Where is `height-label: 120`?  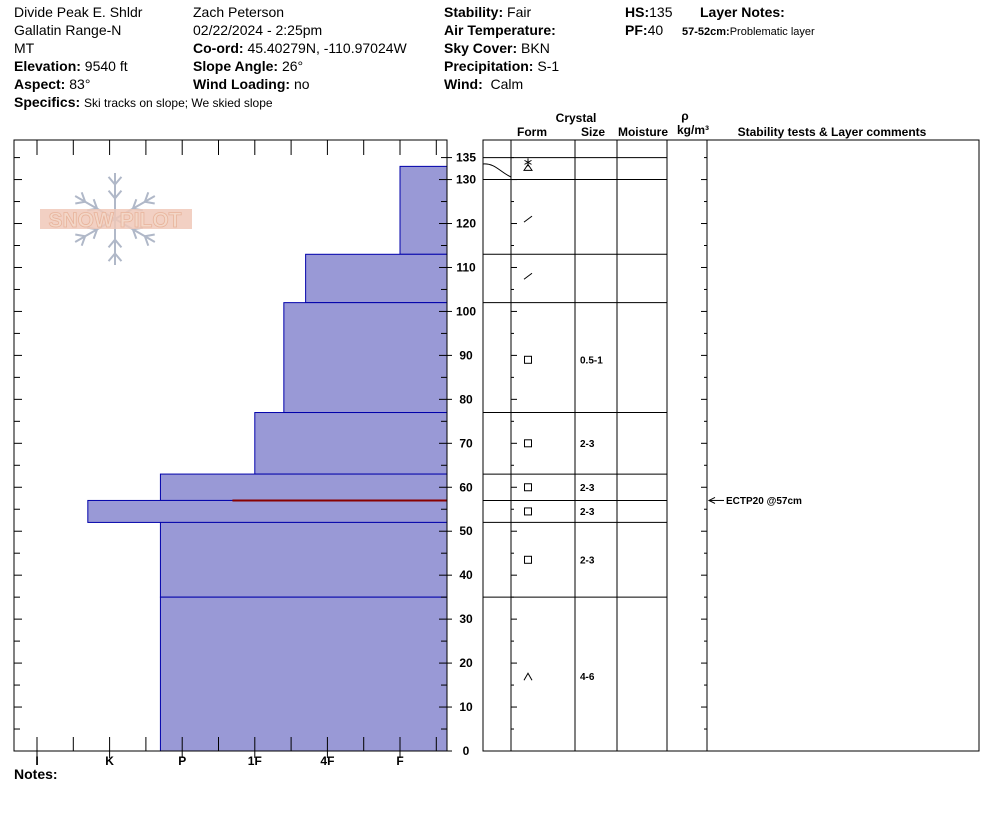 height-label: 120 is located at coordinates (466, 224).